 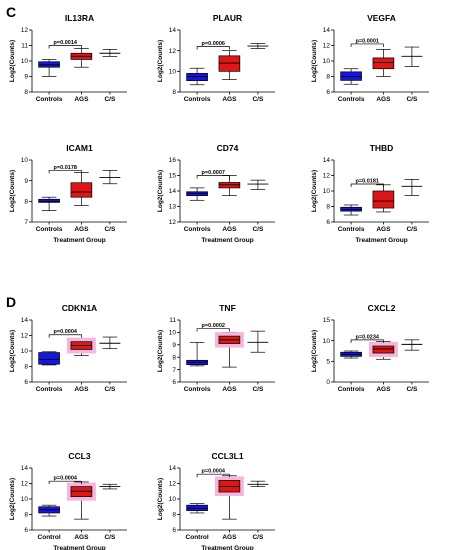 What do you see at coordinates (383, 229) in the screenshot?
I see `chart5-category-1: AGS` at bounding box center [383, 229].